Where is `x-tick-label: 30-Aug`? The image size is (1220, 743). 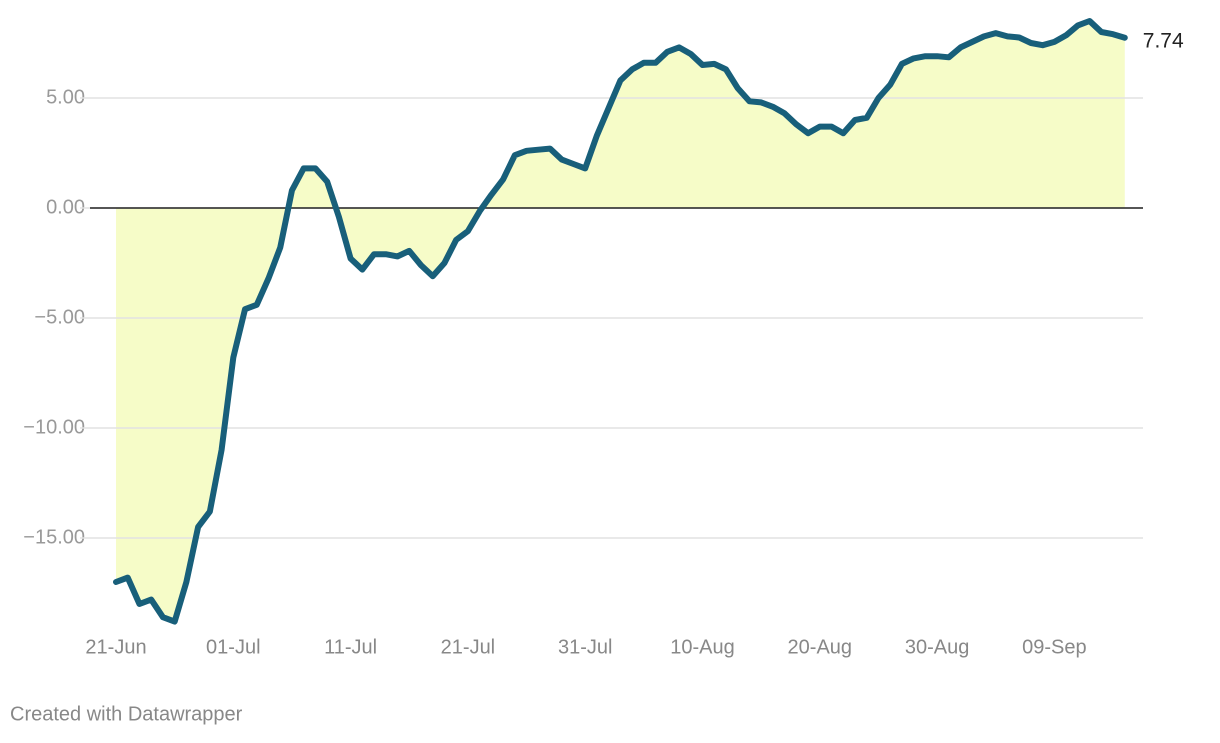 x-tick-label: 30-Aug is located at coordinates (937, 647).